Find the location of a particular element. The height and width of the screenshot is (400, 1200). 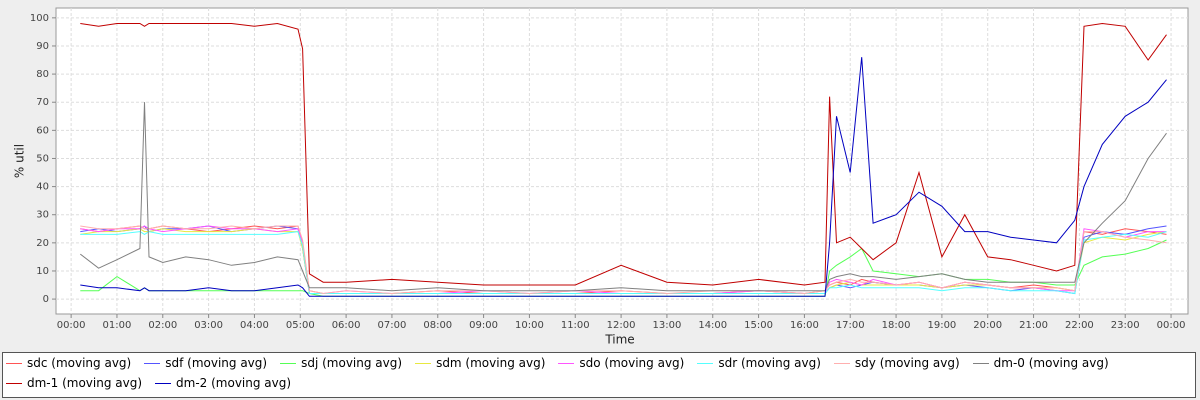

y-tick-label: 50 is located at coordinates (42, 158).